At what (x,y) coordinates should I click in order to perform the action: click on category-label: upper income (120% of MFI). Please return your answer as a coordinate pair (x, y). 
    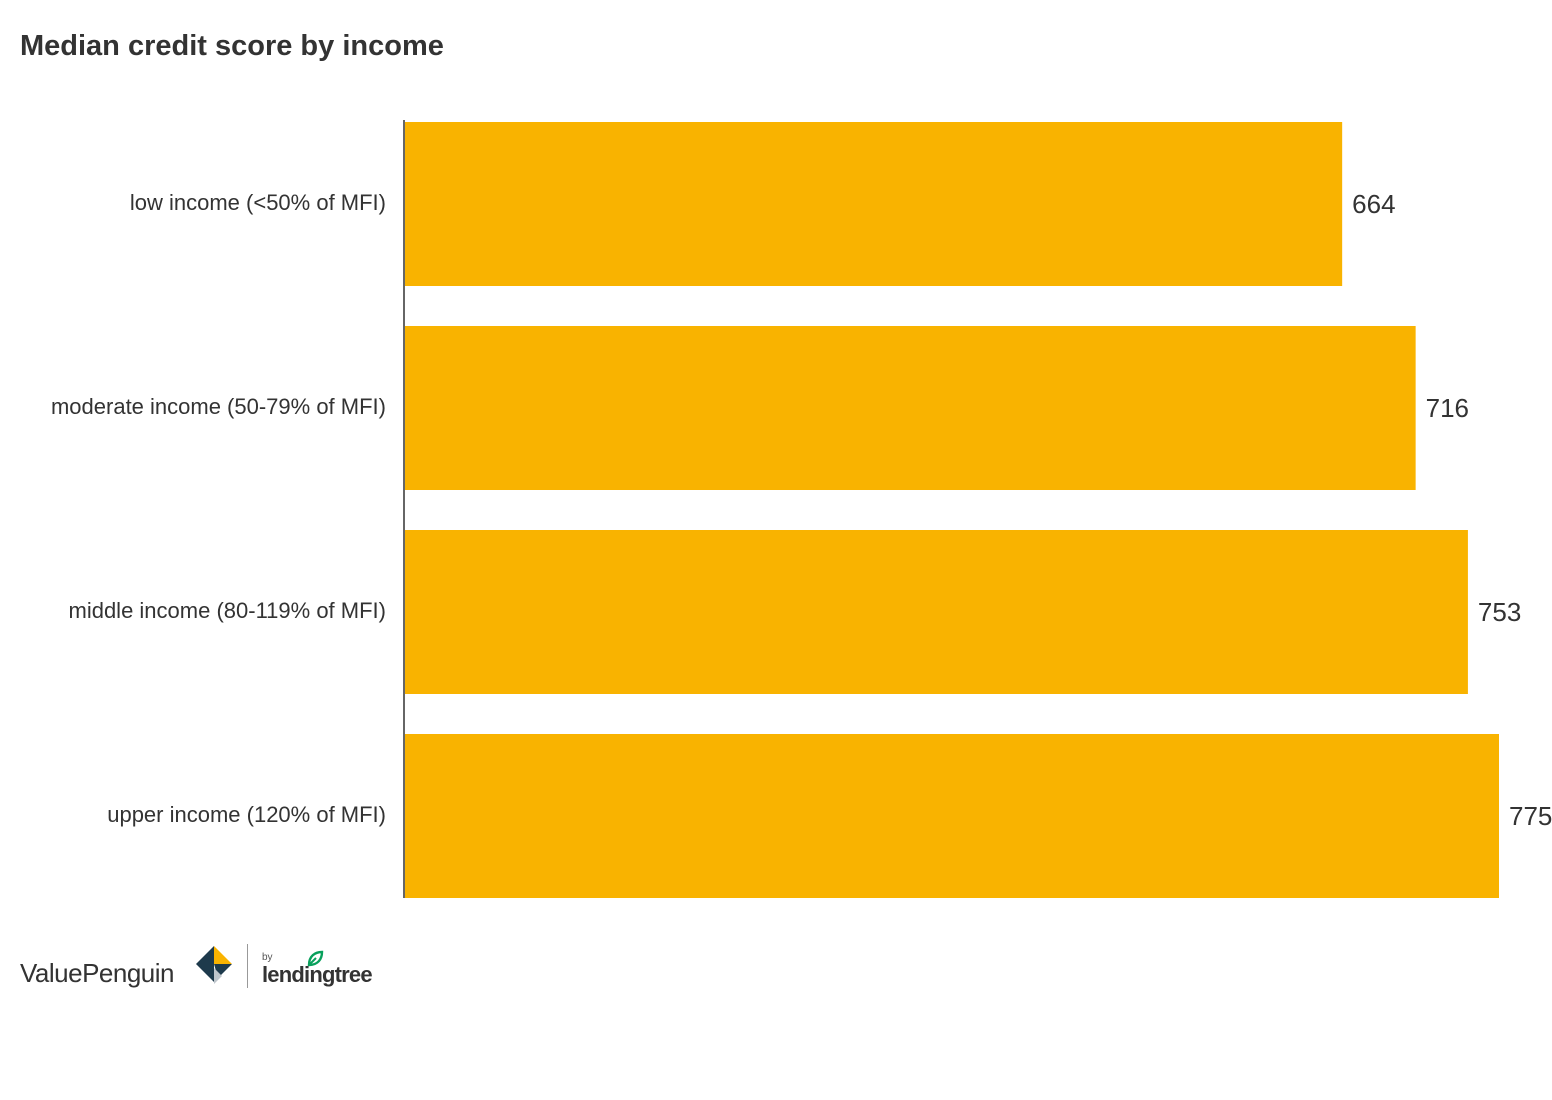
    Looking at the image, I should click on (246, 814).